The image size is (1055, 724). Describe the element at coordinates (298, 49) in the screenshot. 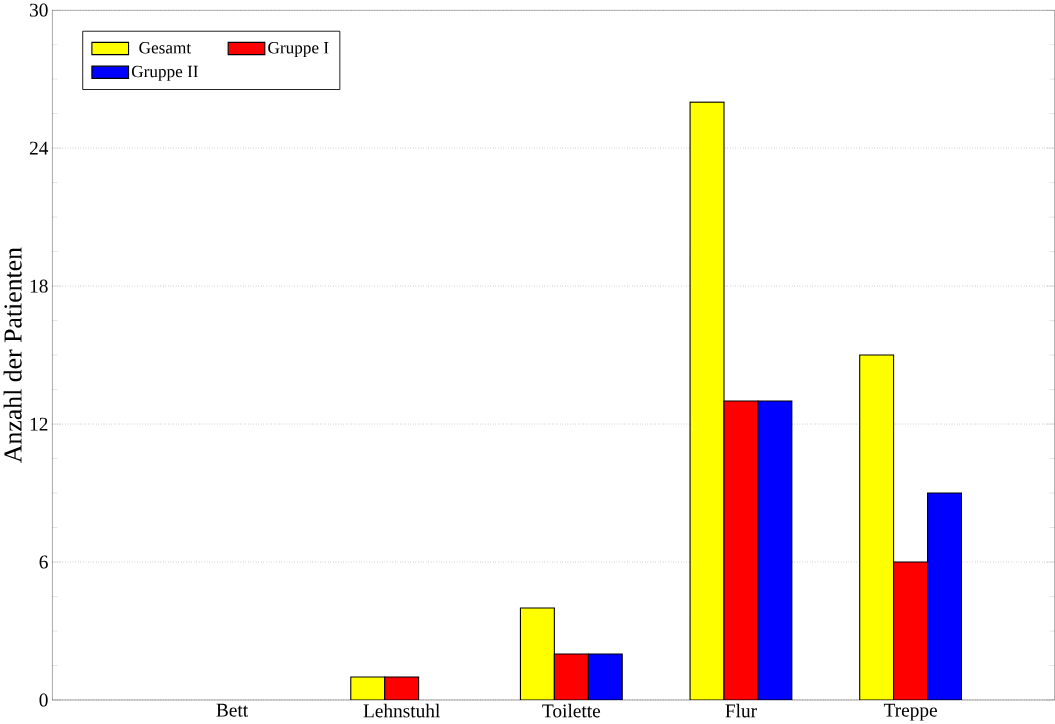

I see `legend-label: Gruppe I` at that location.